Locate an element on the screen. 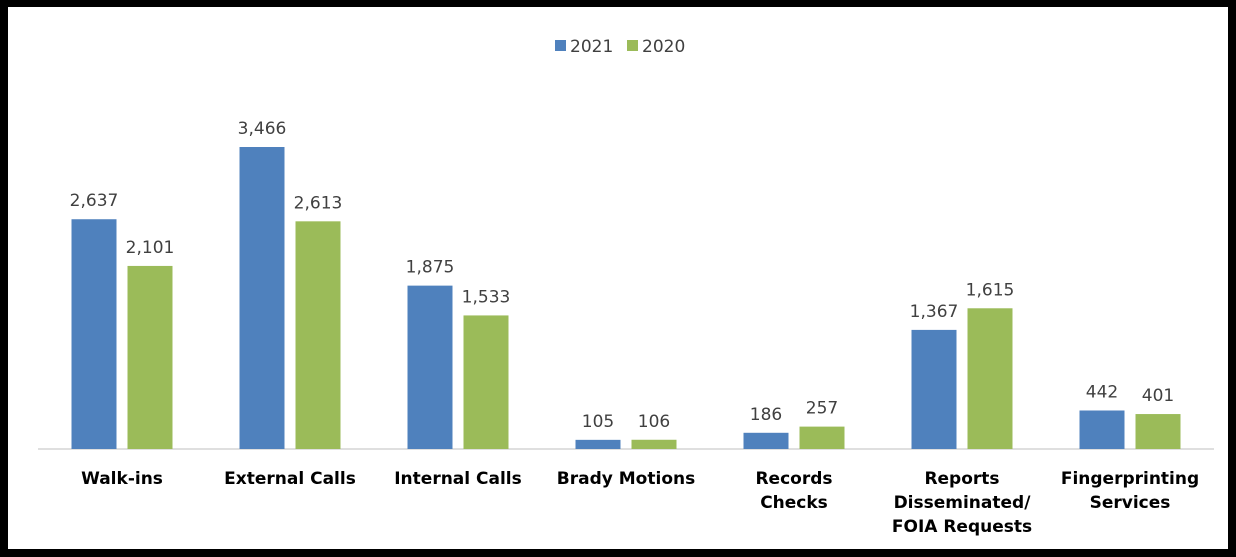  legend-label-2020: 2020 is located at coordinates (663, 47).